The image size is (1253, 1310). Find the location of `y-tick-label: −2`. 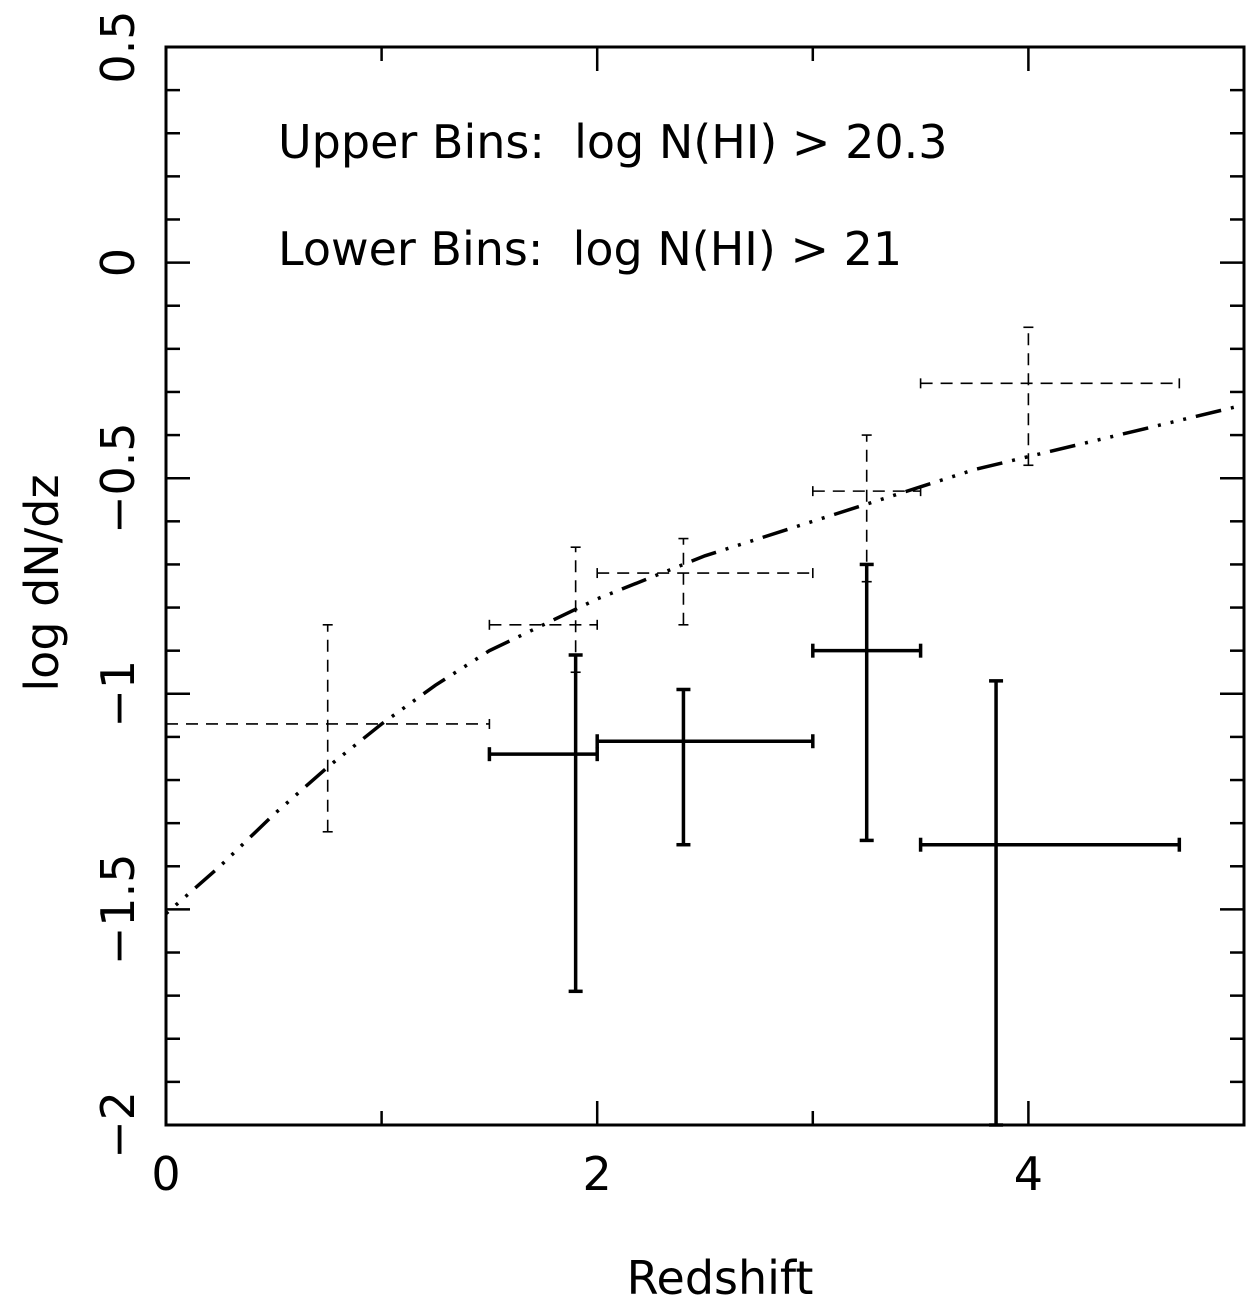

y-tick-label: −2 is located at coordinates (118, 1125).